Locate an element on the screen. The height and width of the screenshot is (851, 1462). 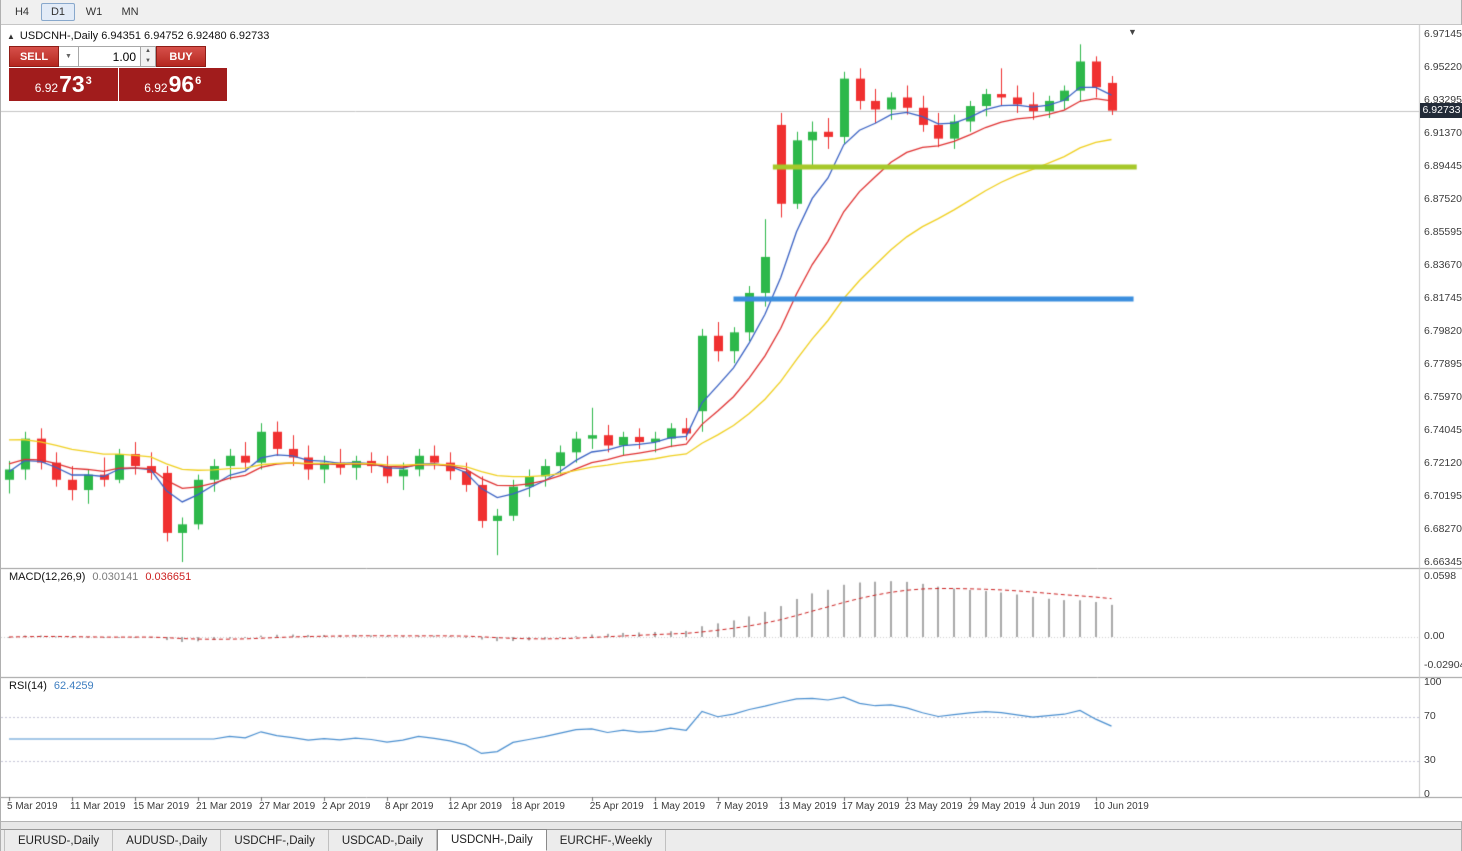
date-axis-label: 10 Jun 2019 is located at coordinates (1121, 806).